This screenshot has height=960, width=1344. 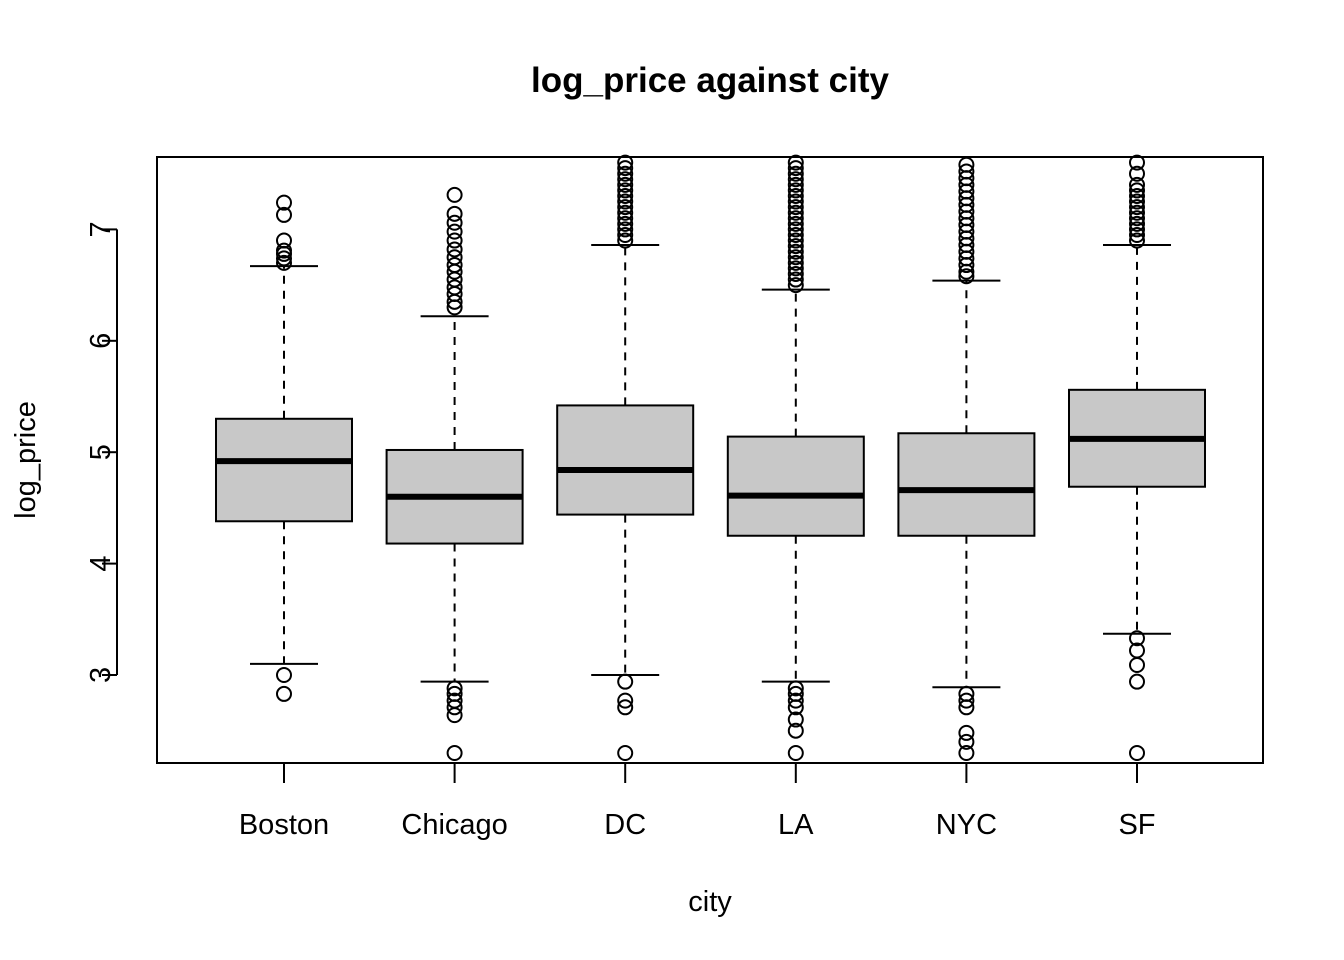 I want to click on box-sf, so click(x=1137, y=457).